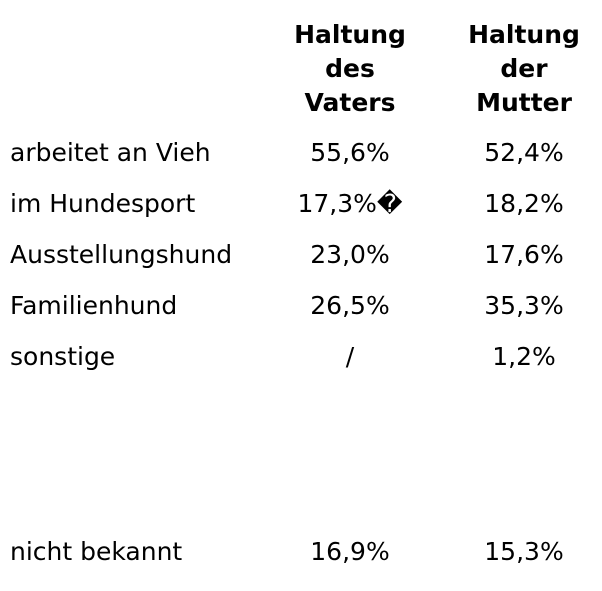 The height and width of the screenshot is (591, 602). I want to click on row-label: nicht bekannt, so click(96, 551).